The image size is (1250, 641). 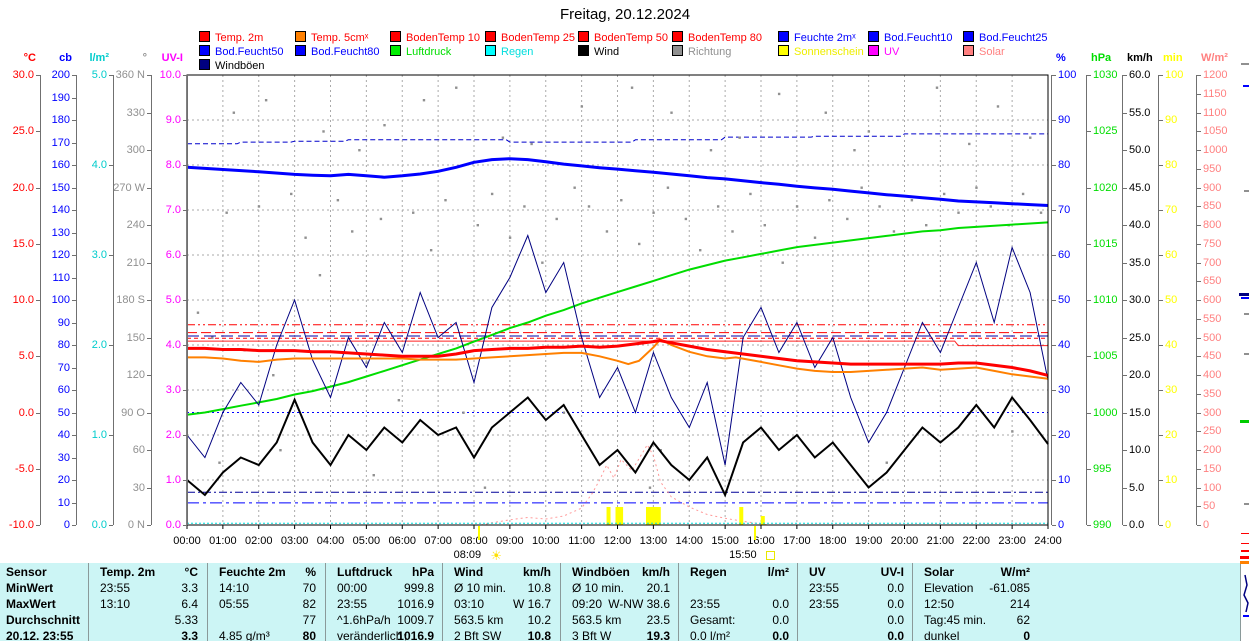 I want to click on table-cell-value: 10.2, so click(x=539, y=620).